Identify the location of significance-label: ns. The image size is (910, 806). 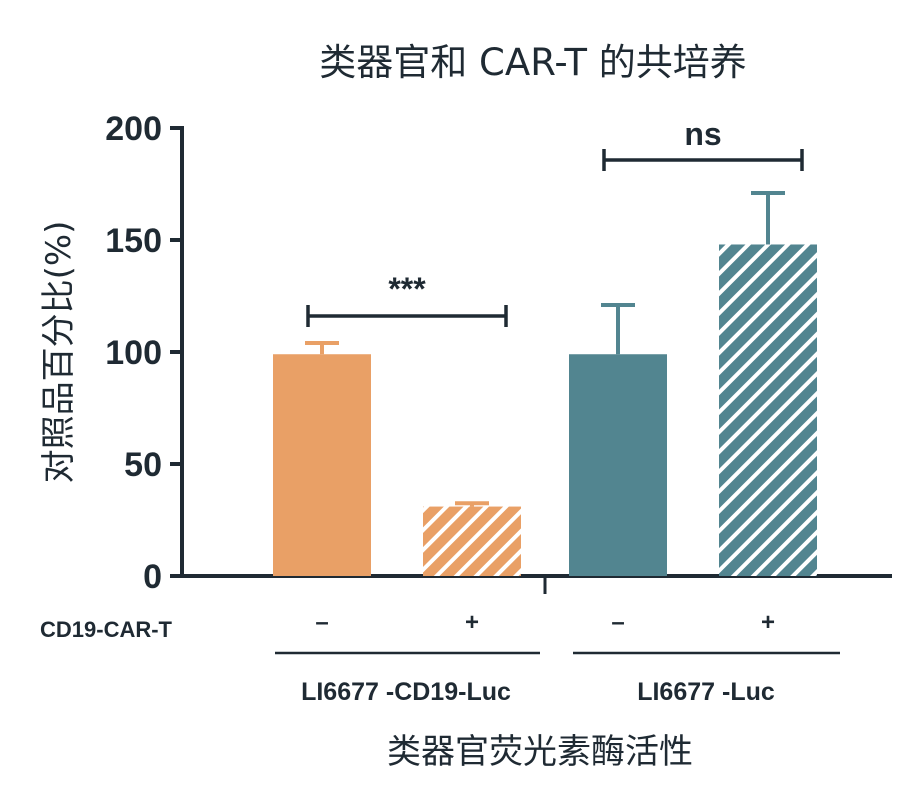
(702, 134).